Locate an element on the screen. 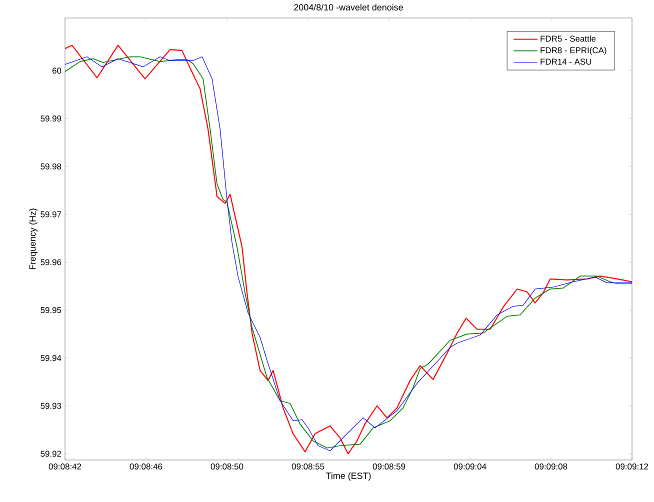  x-tick-label: 09:08:50 is located at coordinates (227, 467).